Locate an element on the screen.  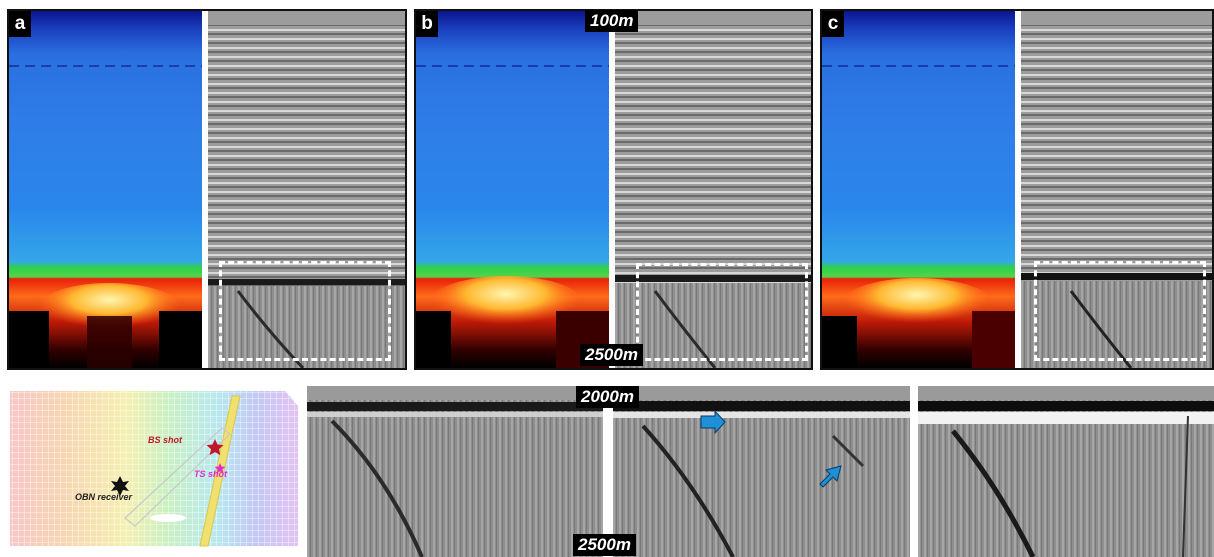
ts-shot-star-icon is located at coordinates (220, 468).